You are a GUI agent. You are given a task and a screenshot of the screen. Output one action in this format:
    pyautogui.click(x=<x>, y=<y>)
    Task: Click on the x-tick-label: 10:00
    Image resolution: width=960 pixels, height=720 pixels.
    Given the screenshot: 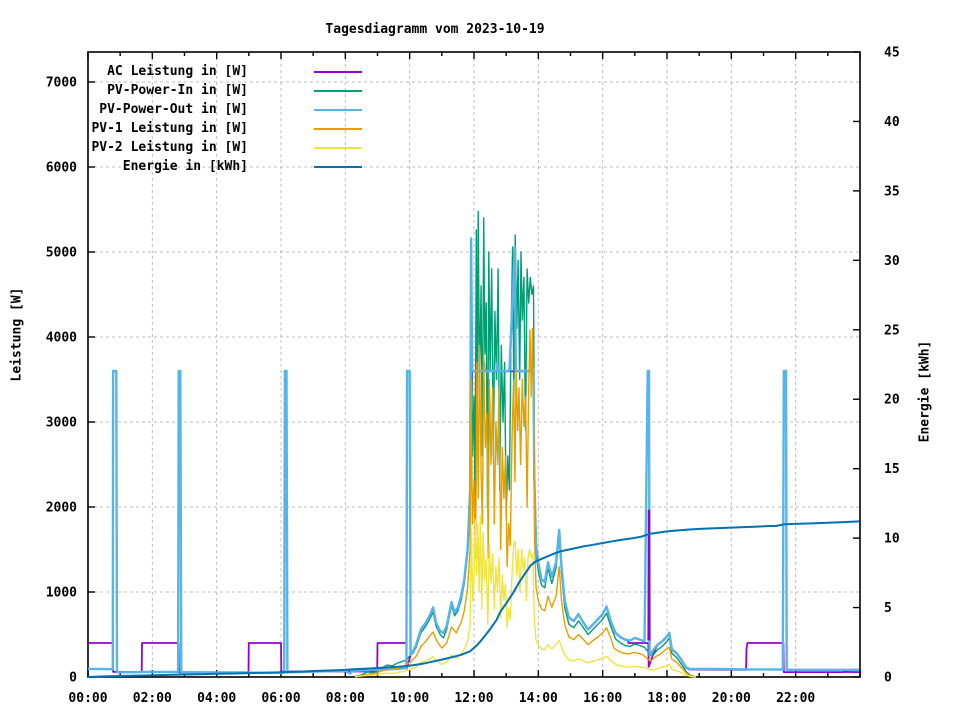 What is the action you would take?
    pyautogui.click(x=409, y=698)
    